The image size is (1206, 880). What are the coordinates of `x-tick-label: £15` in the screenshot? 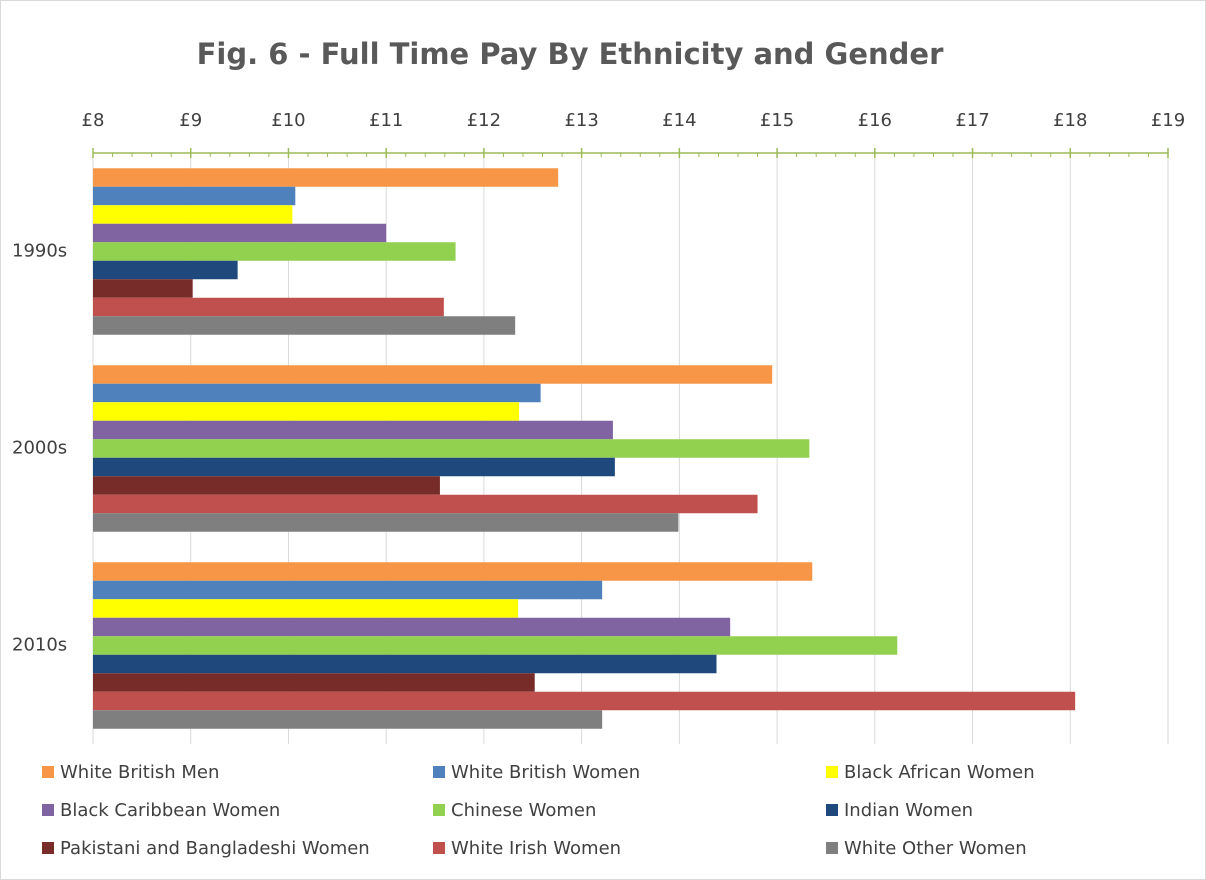 It's located at (777, 120).